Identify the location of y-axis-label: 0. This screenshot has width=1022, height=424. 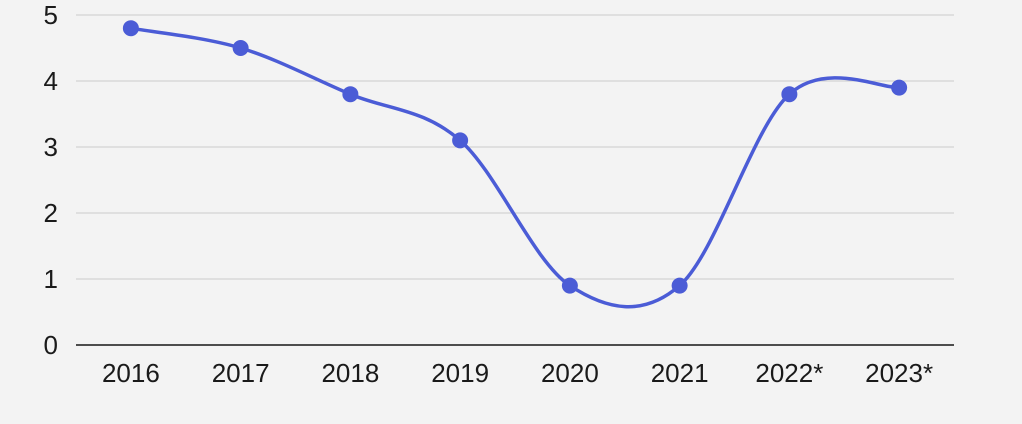
(51, 345).